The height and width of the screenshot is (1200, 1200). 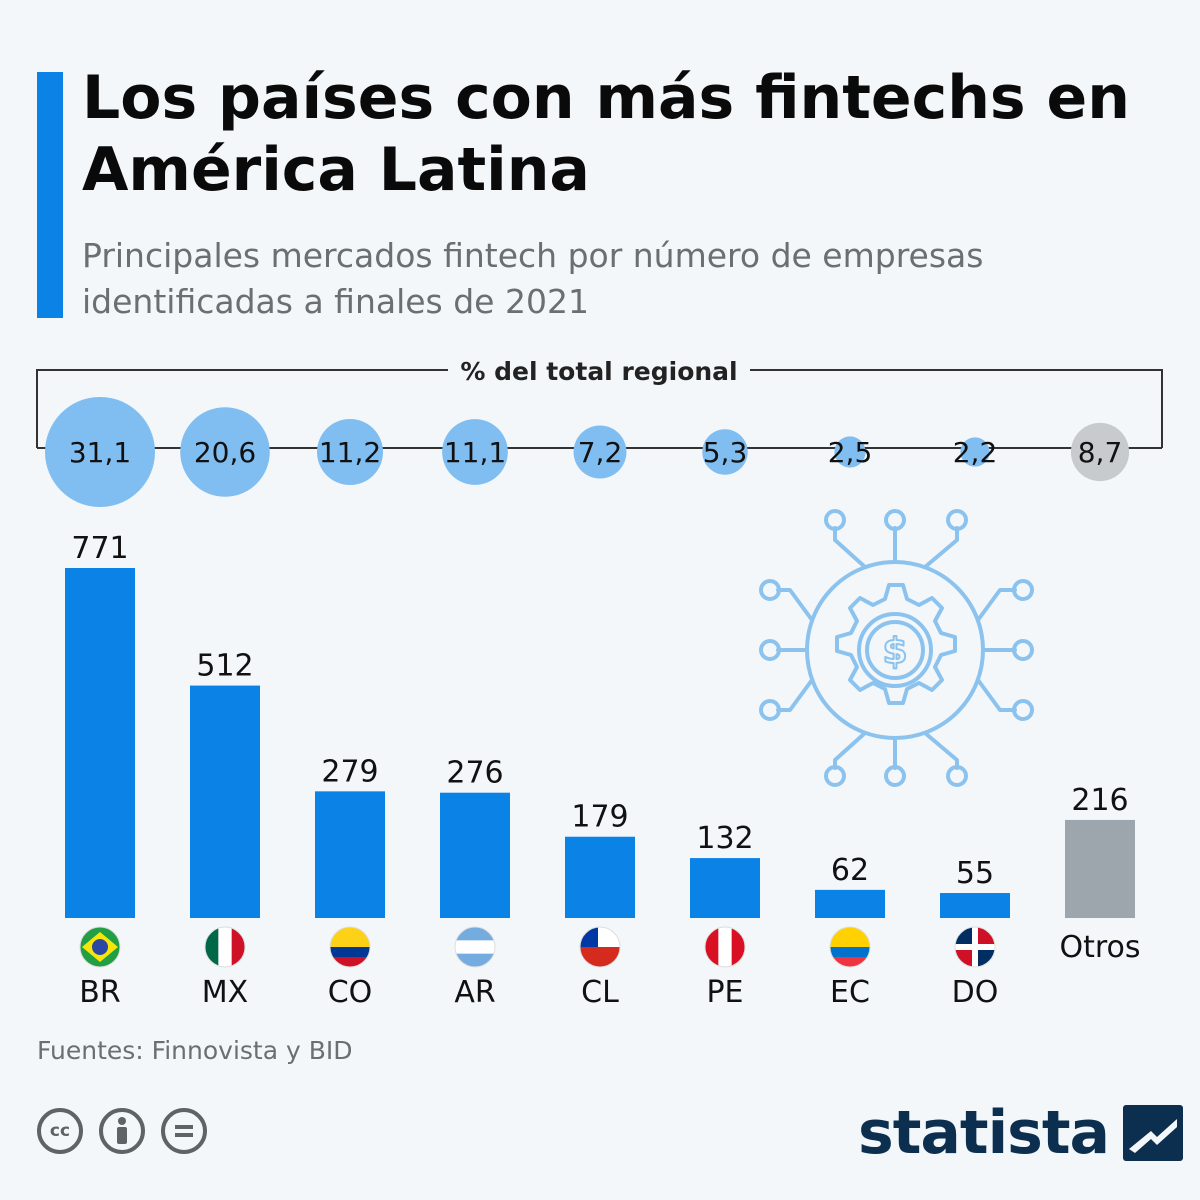 I want to click on percent-label-do: 2,2, so click(x=975, y=452).